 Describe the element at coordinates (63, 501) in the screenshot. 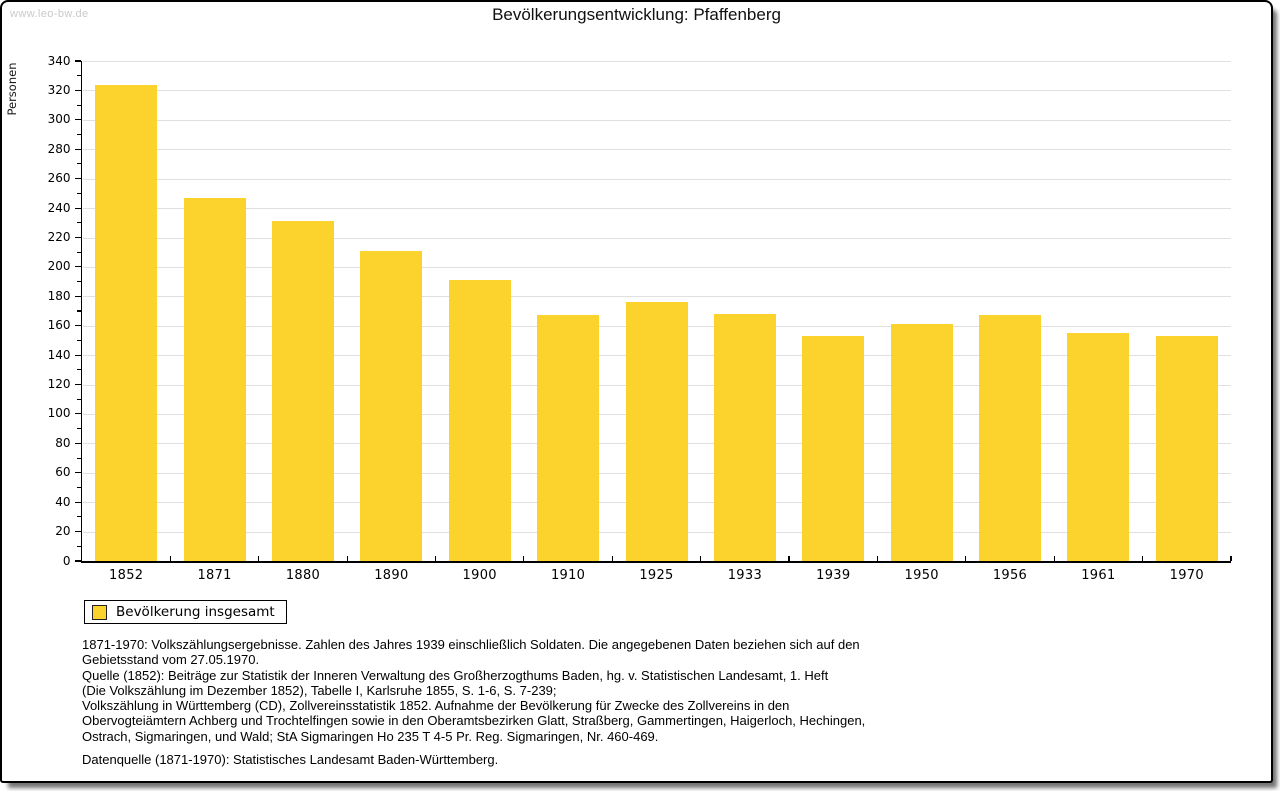

I see `y-tick-label: 40` at that location.